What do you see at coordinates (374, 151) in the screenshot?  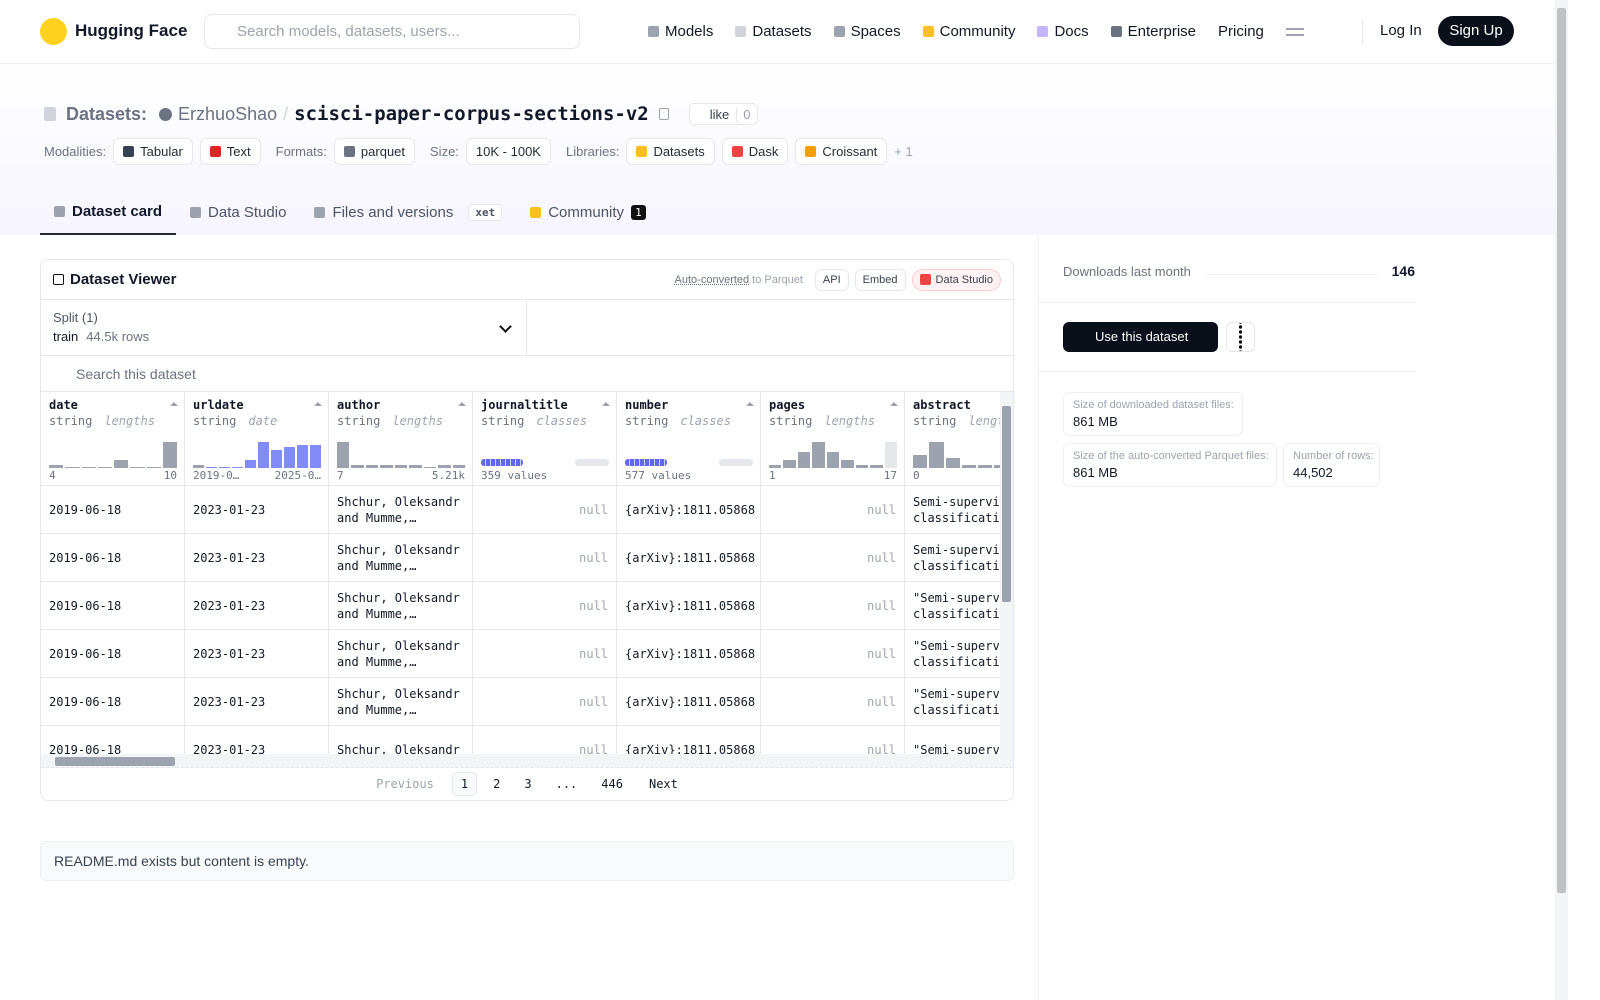 I see `tag: parquet` at bounding box center [374, 151].